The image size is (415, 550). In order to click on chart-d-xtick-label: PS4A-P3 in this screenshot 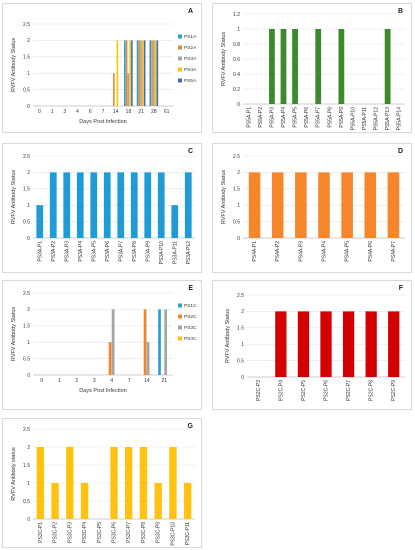, I will do `click(301, 251)`.